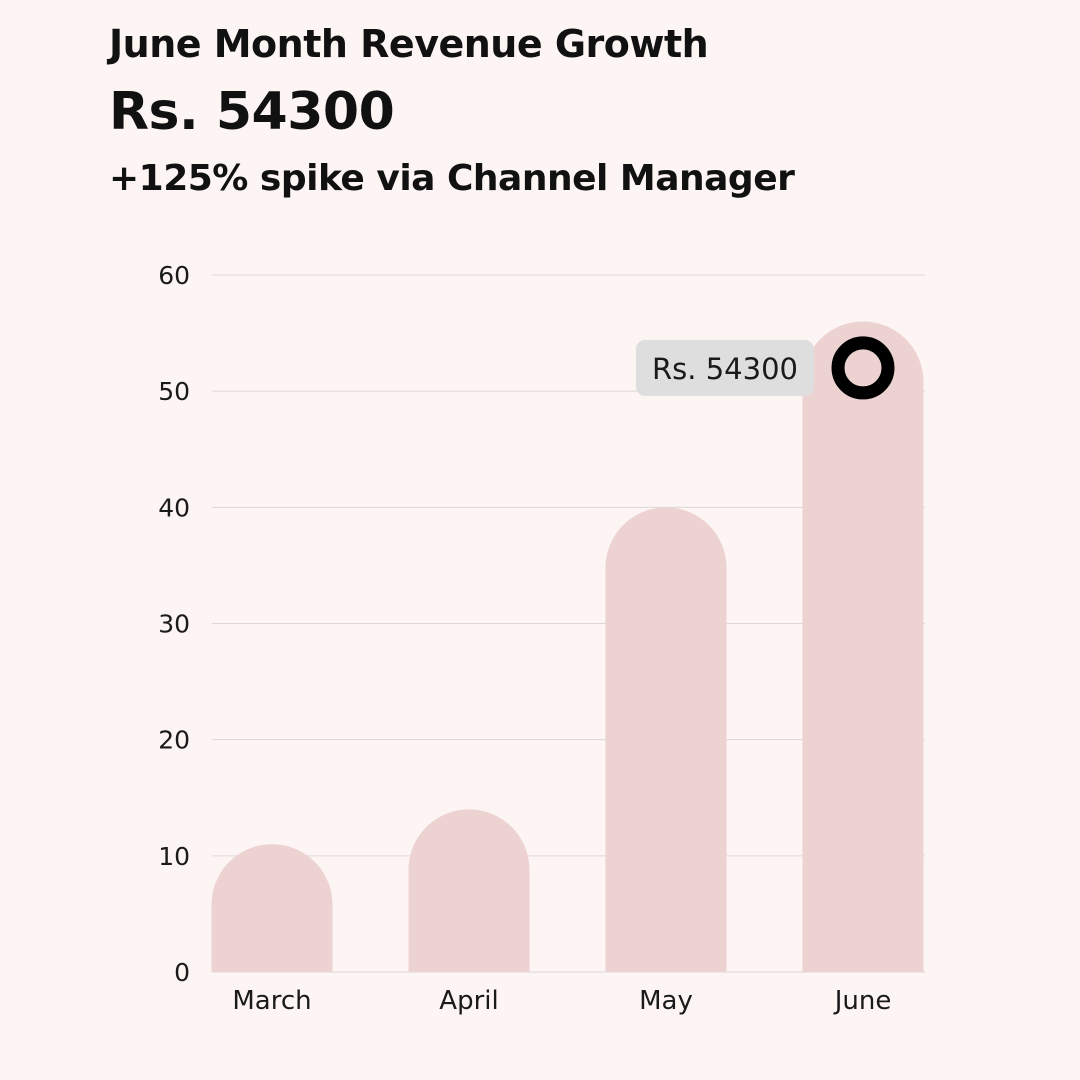 This screenshot has width=1080, height=1080. What do you see at coordinates (174, 507) in the screenshot?
I see `y-tick-label: 40` at bounding box center [174, 507].